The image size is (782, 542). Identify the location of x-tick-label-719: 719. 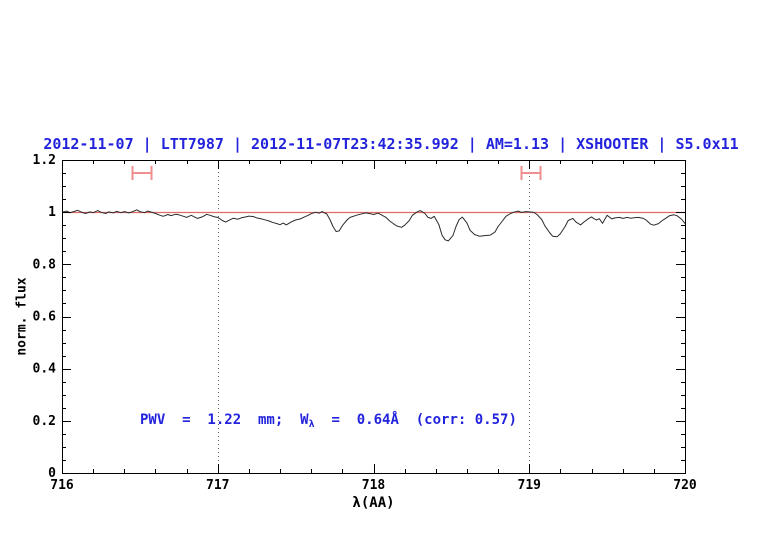
(529, 485).